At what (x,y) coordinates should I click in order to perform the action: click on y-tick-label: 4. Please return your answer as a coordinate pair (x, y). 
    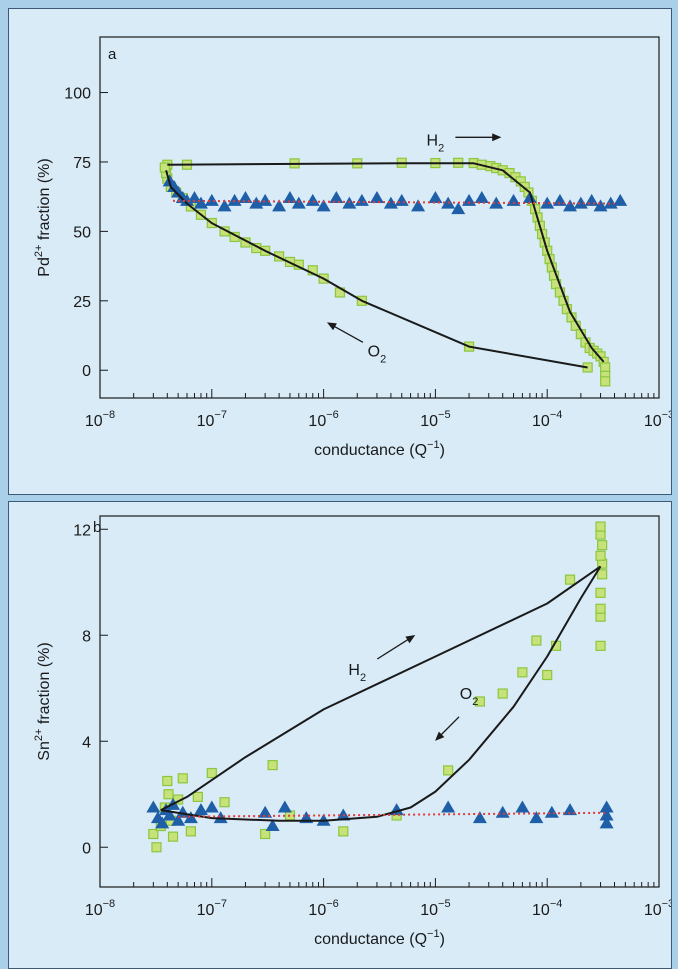
    Looking at the image, I should click on (86, 742).